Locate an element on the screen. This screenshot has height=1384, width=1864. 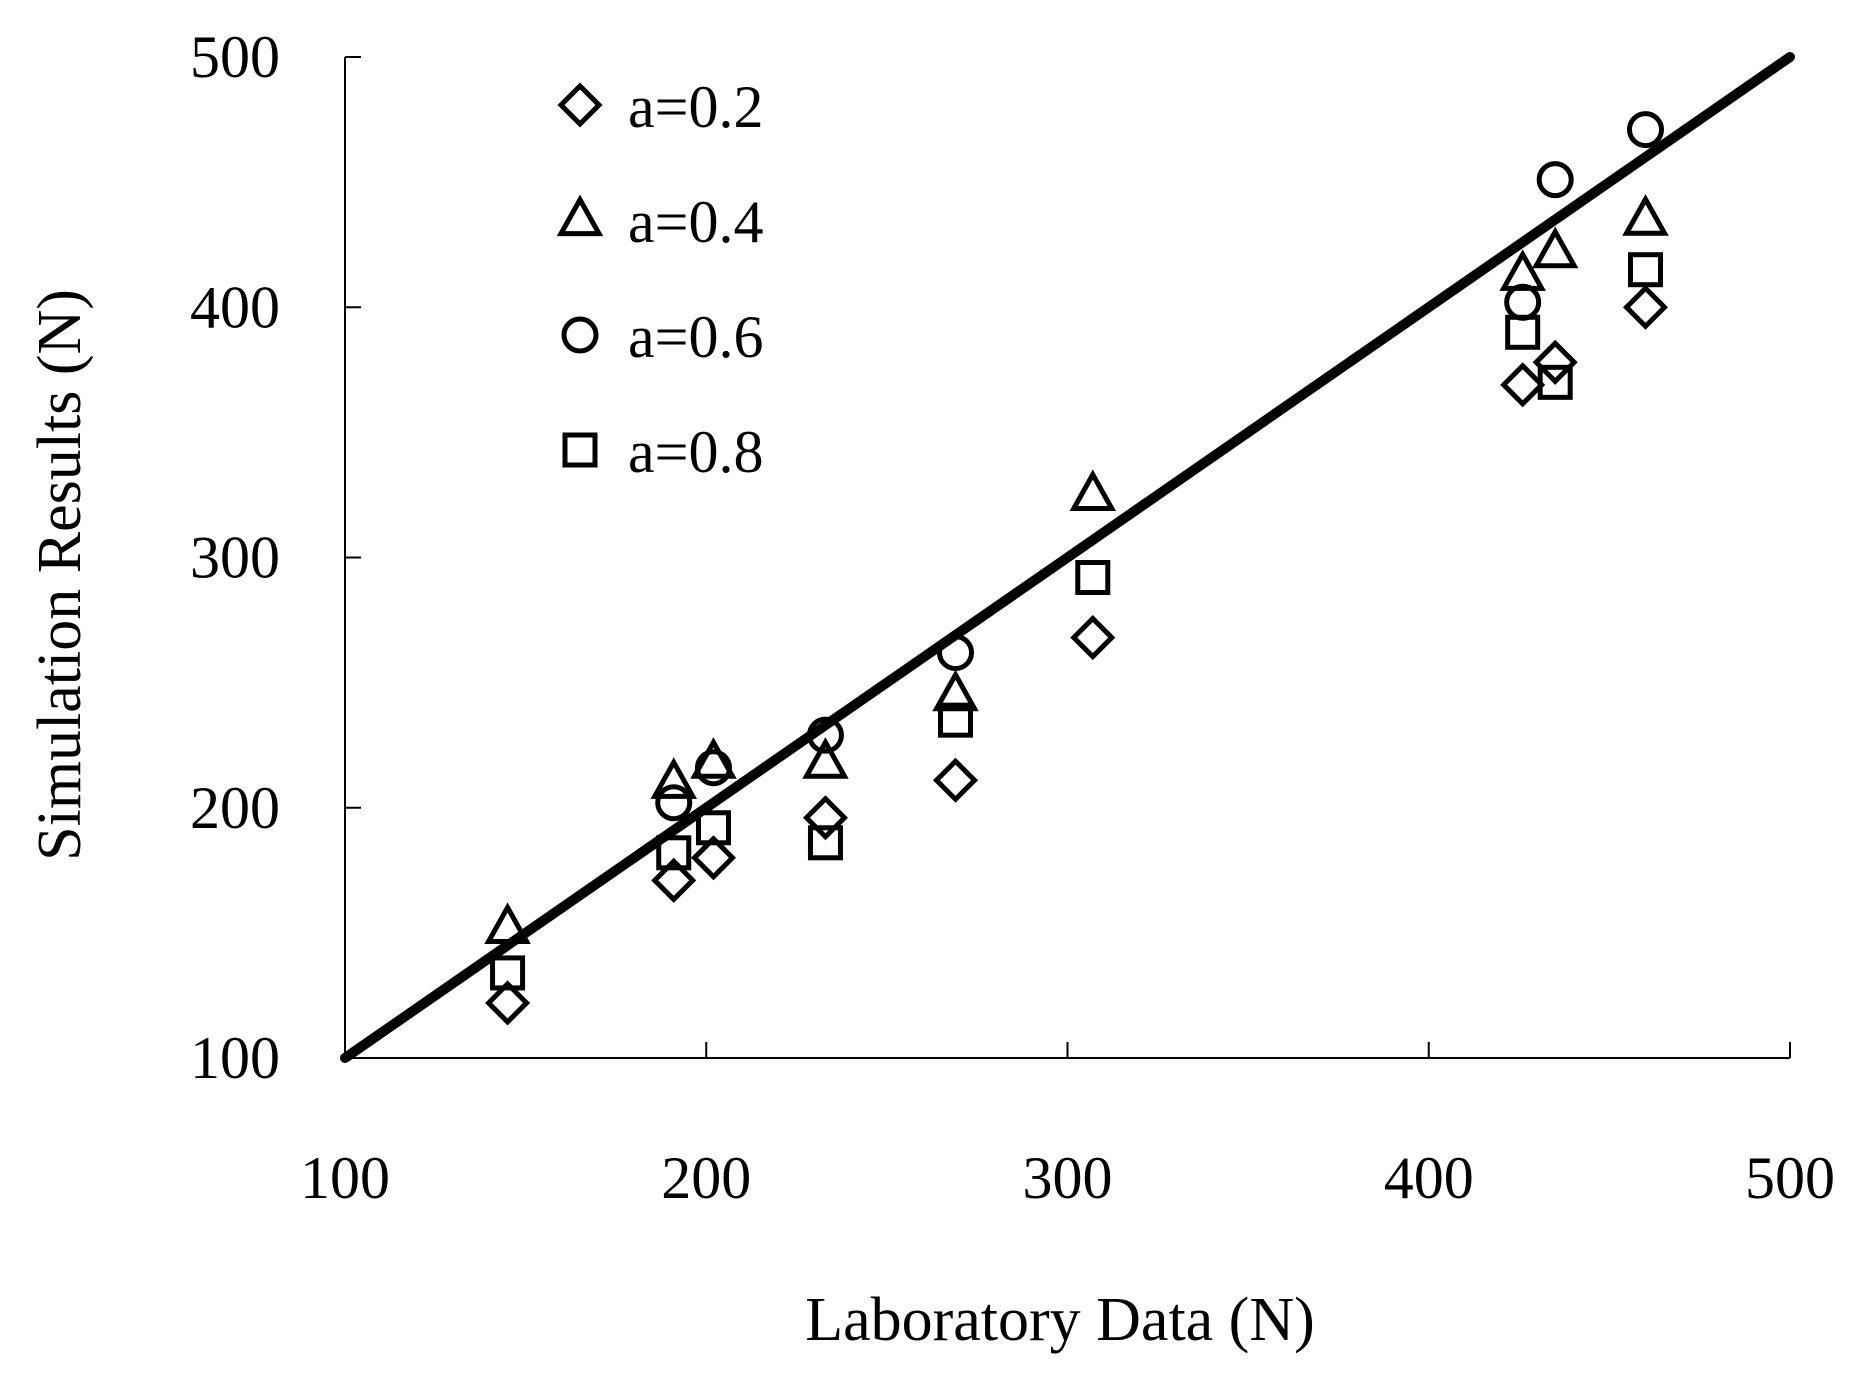
legend-marker-square is located at coordinates (580, 450).